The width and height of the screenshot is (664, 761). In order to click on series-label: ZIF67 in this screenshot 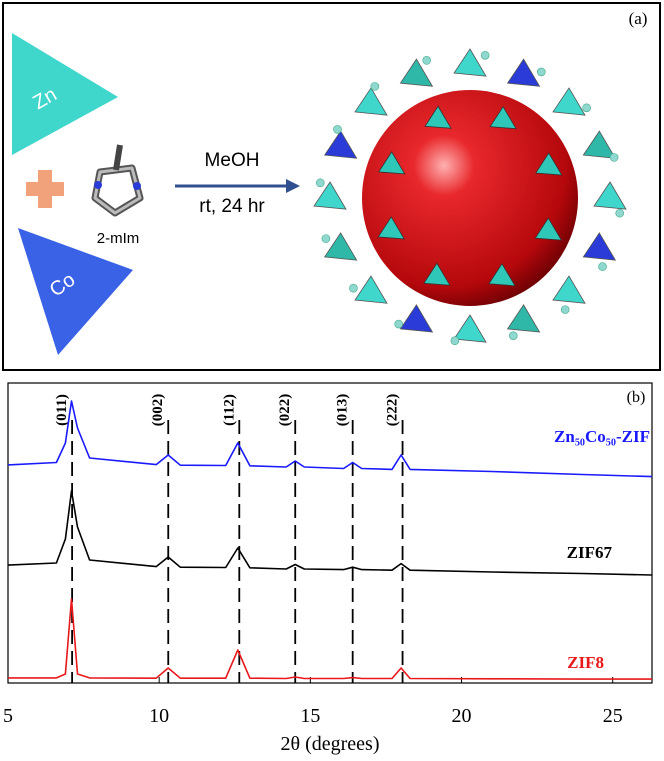, I will do `click(590, 552)`.